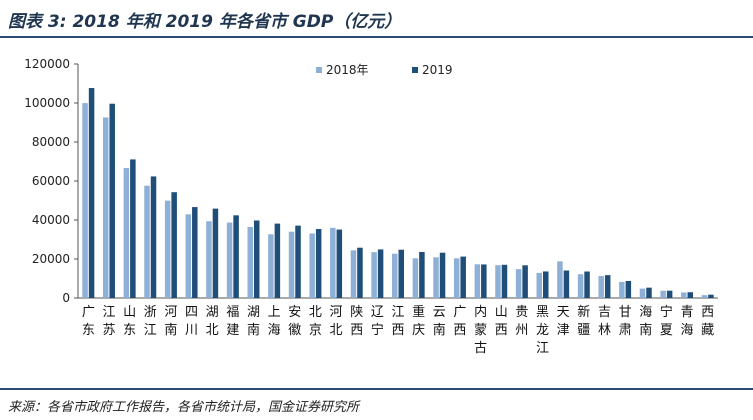 The height and width of the screenshot is (420, 753). Describe the element at coordinates (707, 321) in the screenshot. I see `x-tick-label: 西藏` at that location.